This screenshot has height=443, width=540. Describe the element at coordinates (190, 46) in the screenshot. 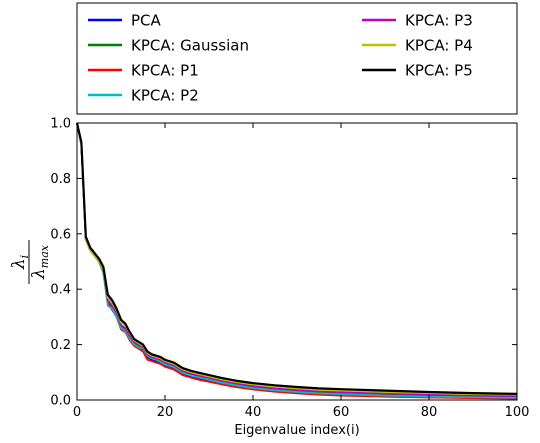

I see `legend-label-kpca-gaussian: KPCA: Gaussian` at that location.